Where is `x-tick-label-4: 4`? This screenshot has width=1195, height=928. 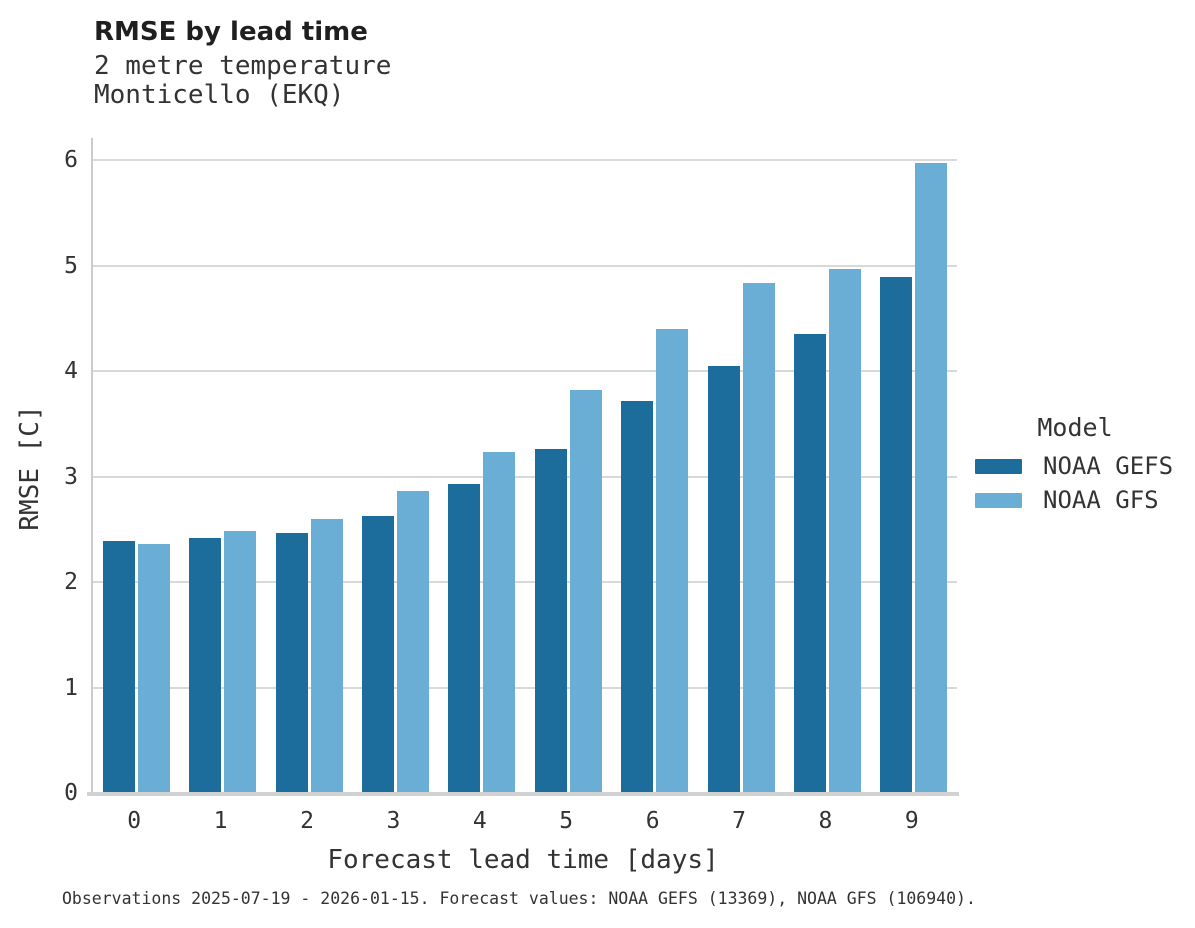
x-tick-label-4: 4 is located at coordinates (479, 821).